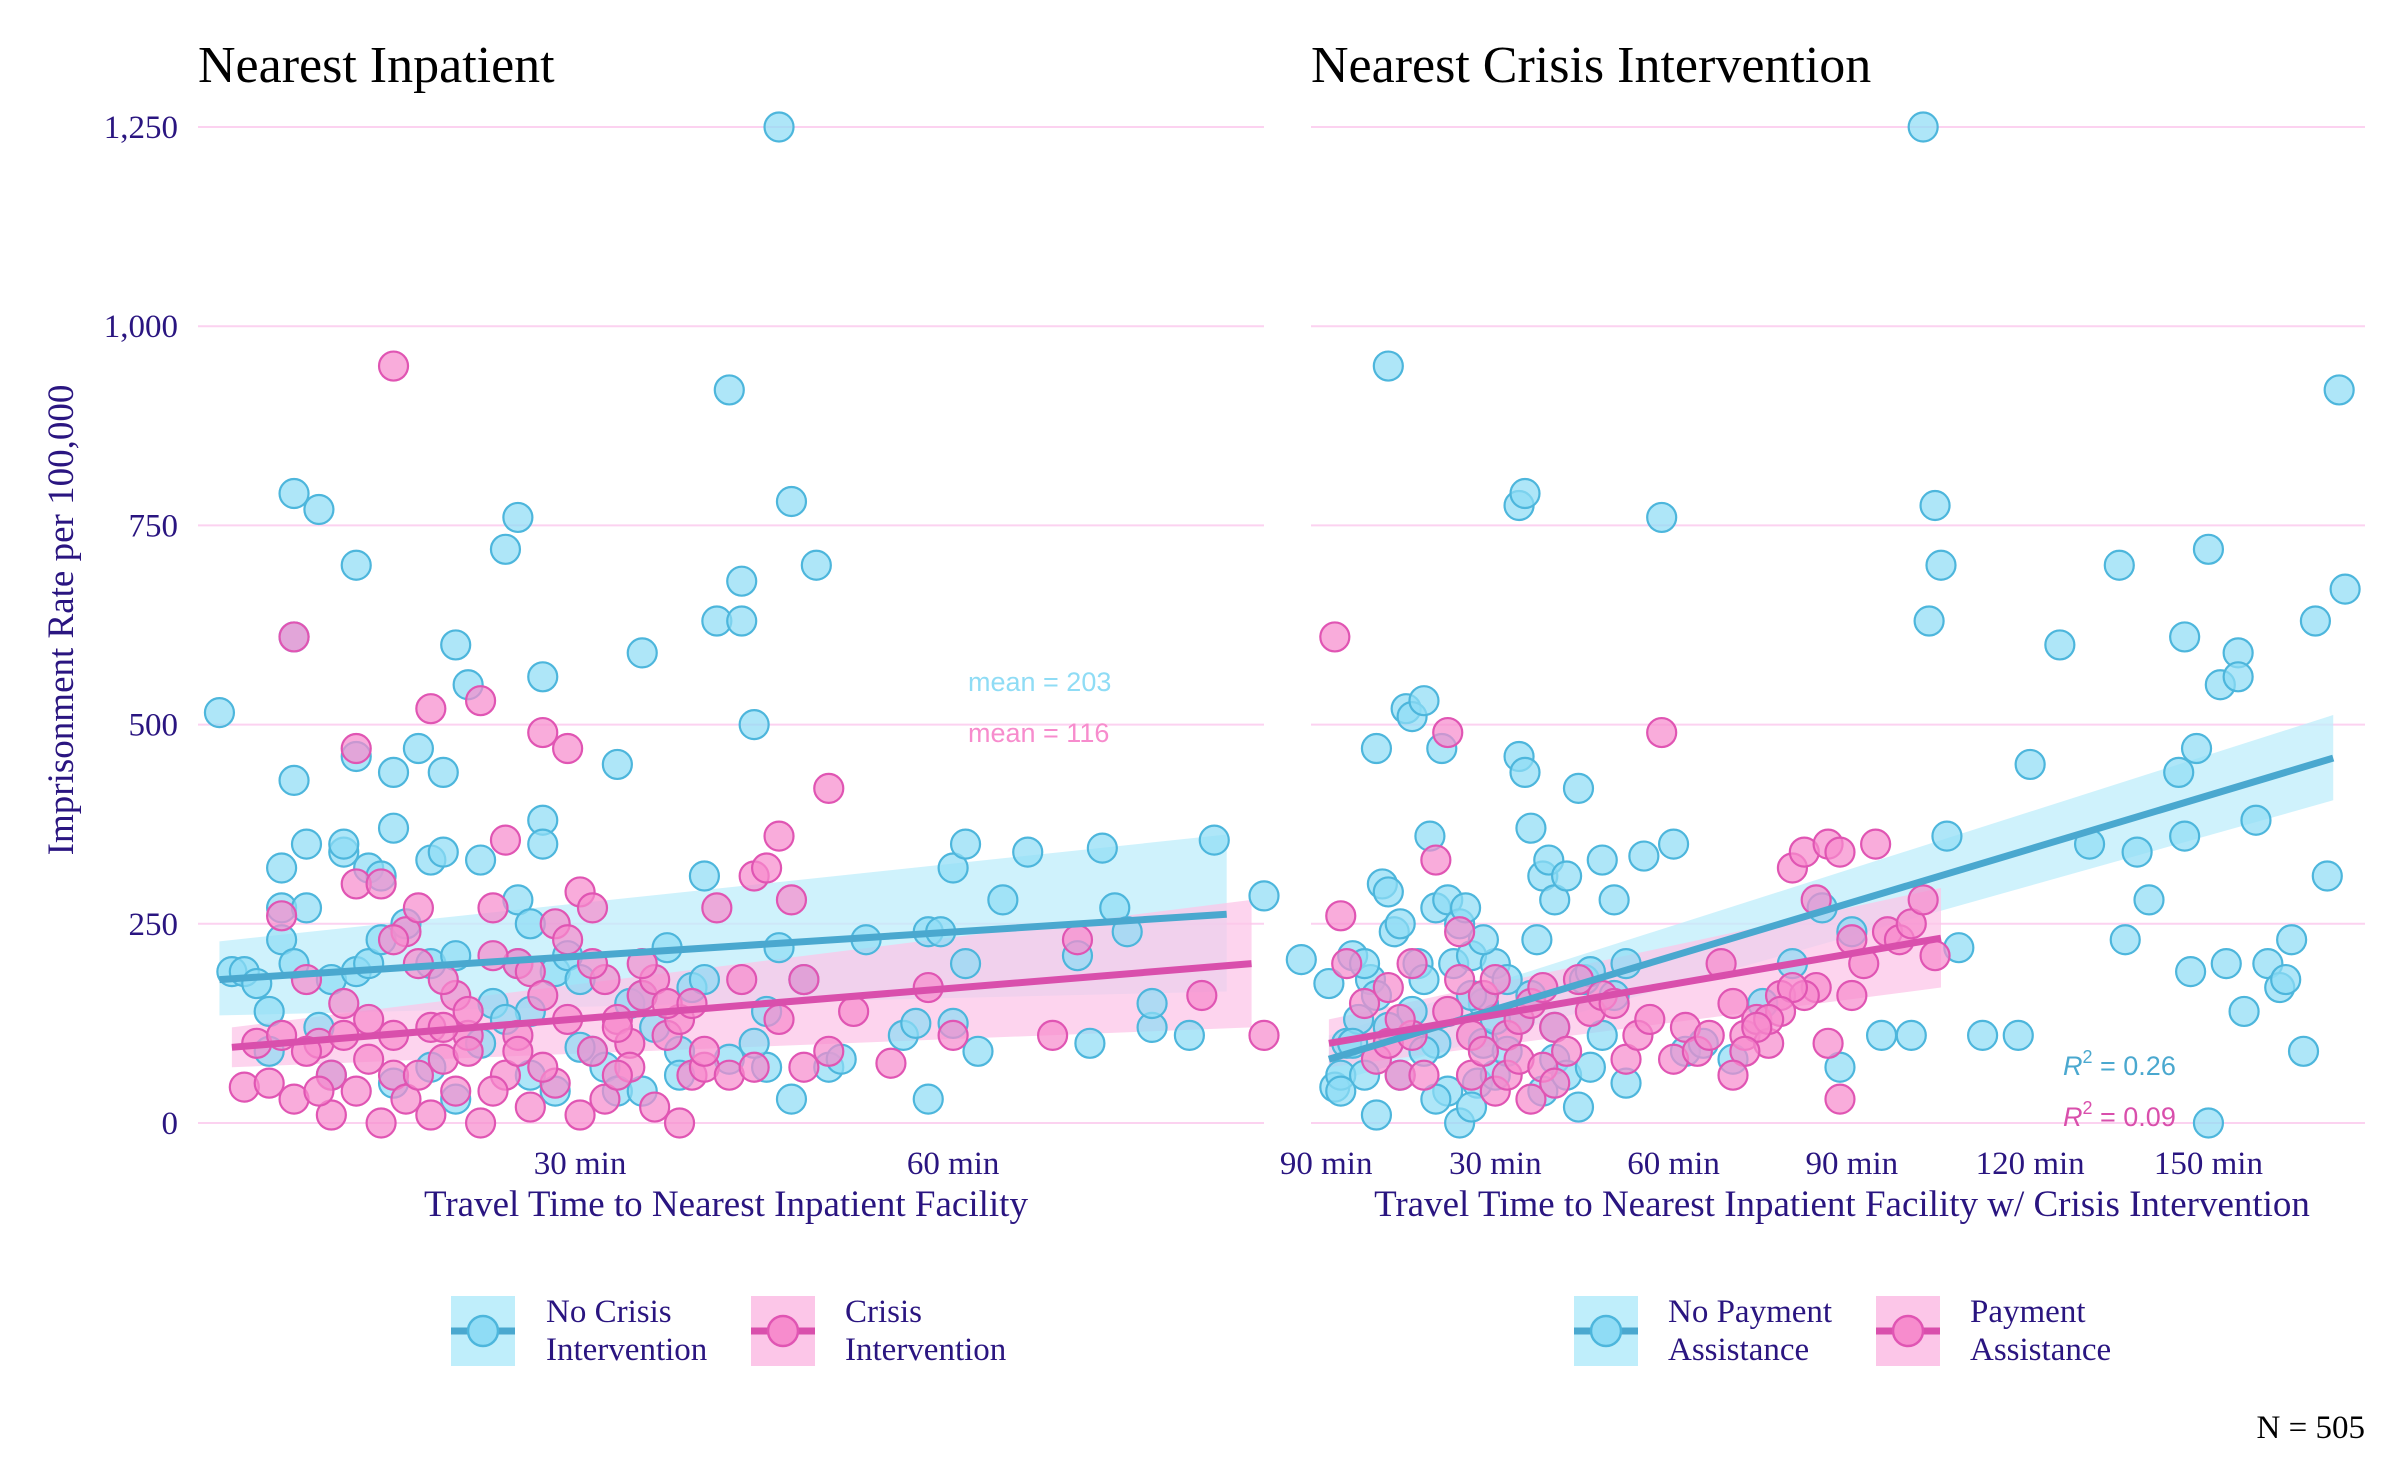 Image resolution: width=2400 pixels, height=1483 pixels. Describe the element at coordinates (141, 626) in the screenshot. I see `y-tick-labels: 0 250 500 750 1,000 1,250` at that location.